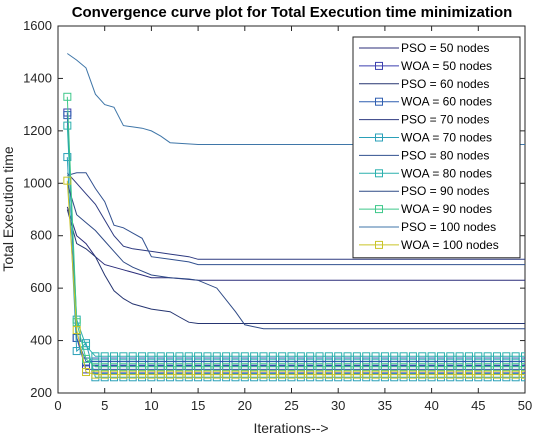 This screenshot has height=442, width=537. What do you see at coordinates (8, 208) in the screenshot?
I see `y-axis-label: Total Execution time` at bounding box center [8, 208].